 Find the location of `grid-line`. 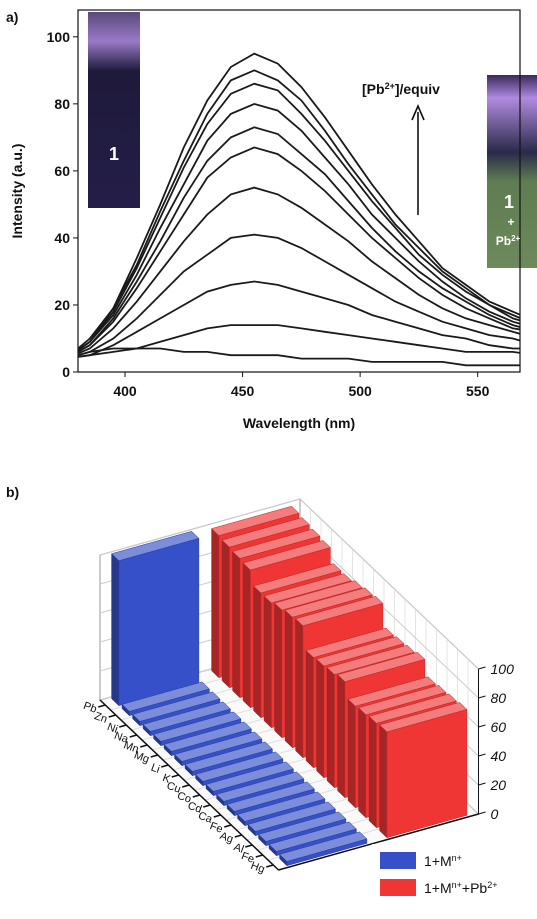

grid-line is located at coordinates (289, 584).